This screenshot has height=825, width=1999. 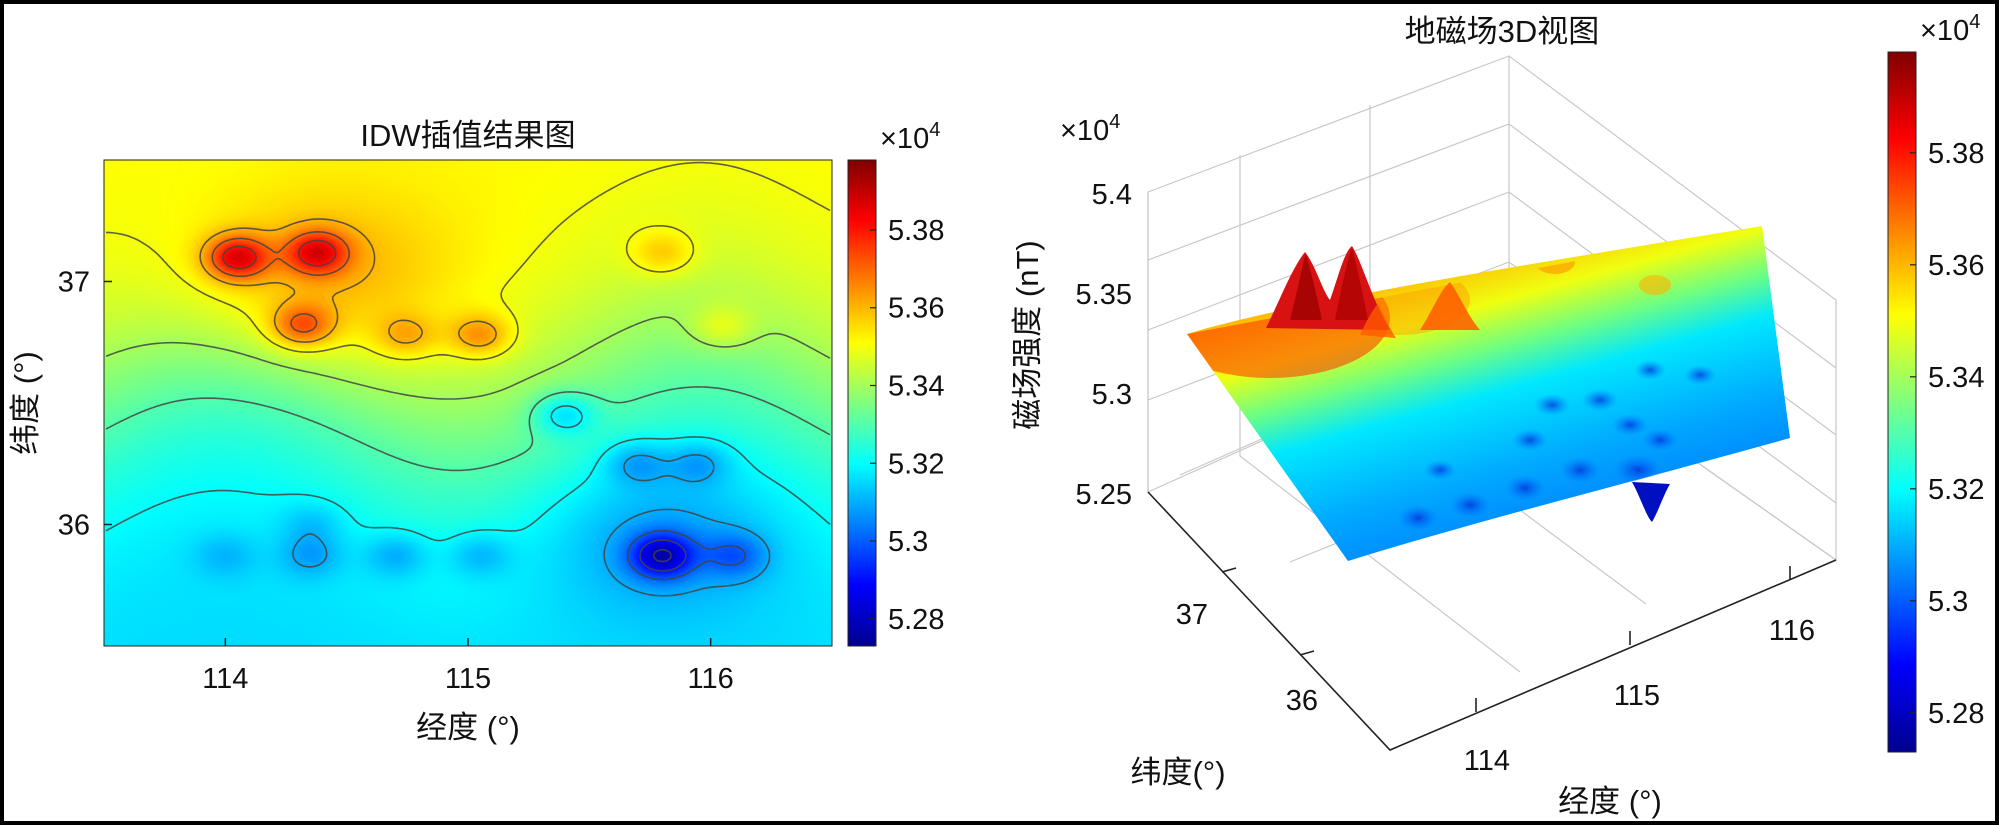 I want to click on surface-x-label: 经度 (°), so click(x=1610, y=801).